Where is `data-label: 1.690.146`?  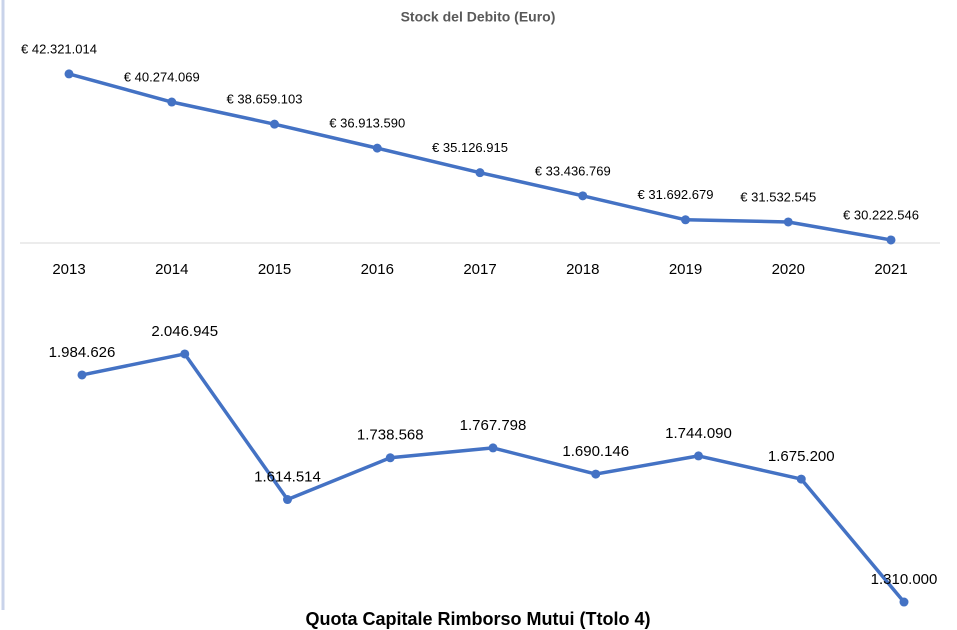 data-label: 1.690.146 is located at coordinates (595, 451).